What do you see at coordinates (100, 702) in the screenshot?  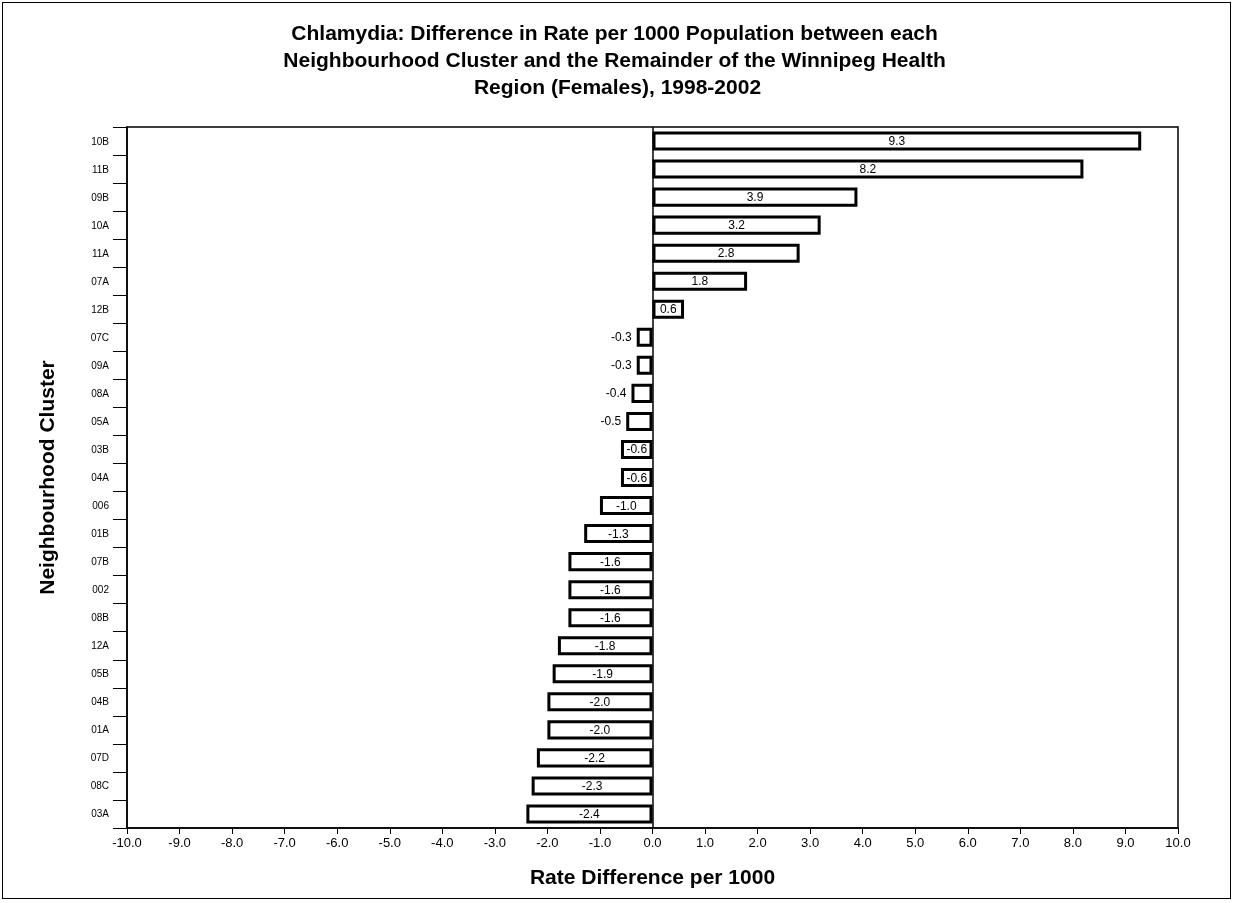 I see `y-tick-label: 04B` at bounding box center [100, 702].